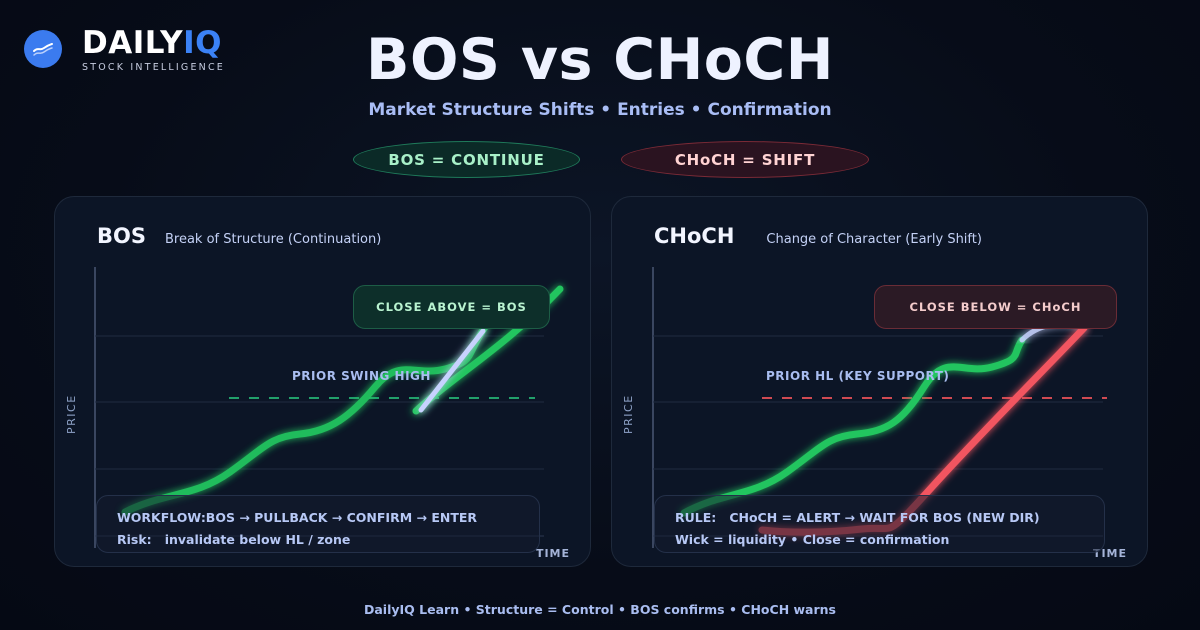  Describe the element at coordinates (874, 239) in the screenshot. I see `choch-panel-subtitle: Change of Character (Early Shift)` at that location.